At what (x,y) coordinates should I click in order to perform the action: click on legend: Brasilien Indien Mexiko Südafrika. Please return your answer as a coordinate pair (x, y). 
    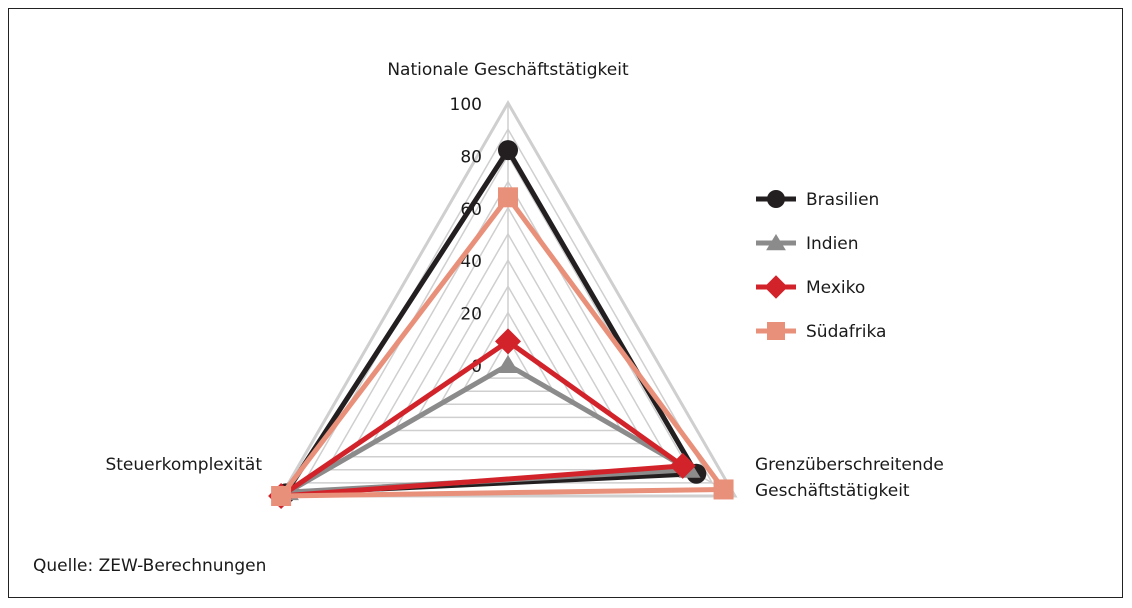
    Looking at the image, I should click on (821, 266).